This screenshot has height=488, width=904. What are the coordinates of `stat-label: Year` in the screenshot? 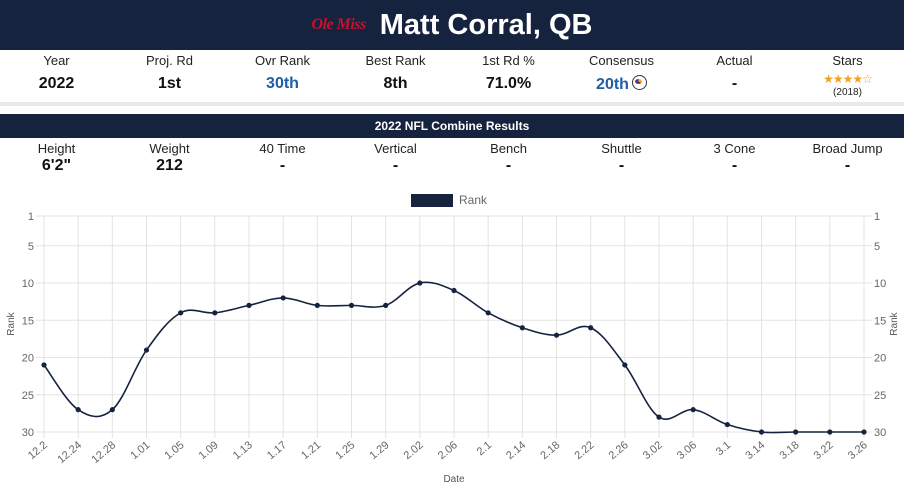 It's located at (56, 60).